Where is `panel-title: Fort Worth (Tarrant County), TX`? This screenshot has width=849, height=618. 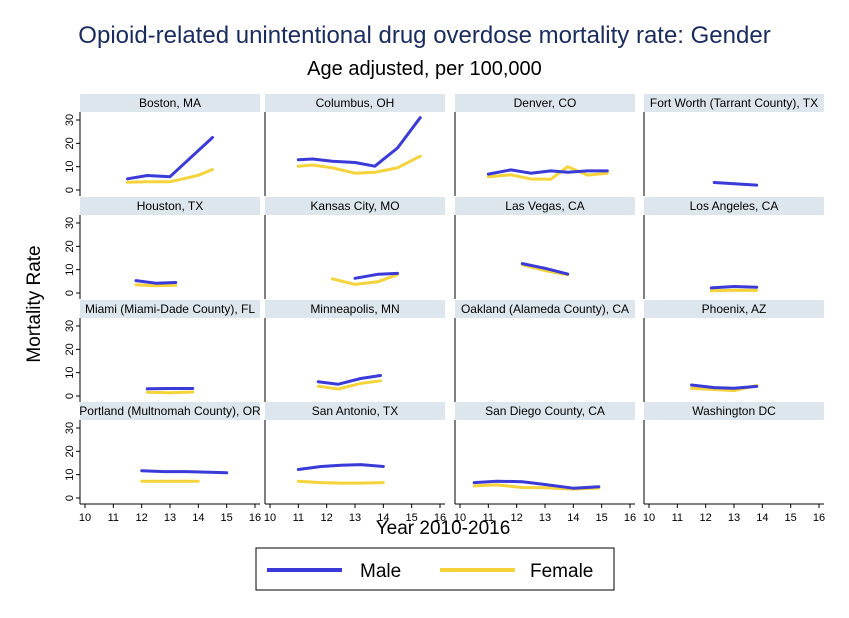
panel-title: Fort Worth (Tarrant County), TX is located at coordinates (734, 103).